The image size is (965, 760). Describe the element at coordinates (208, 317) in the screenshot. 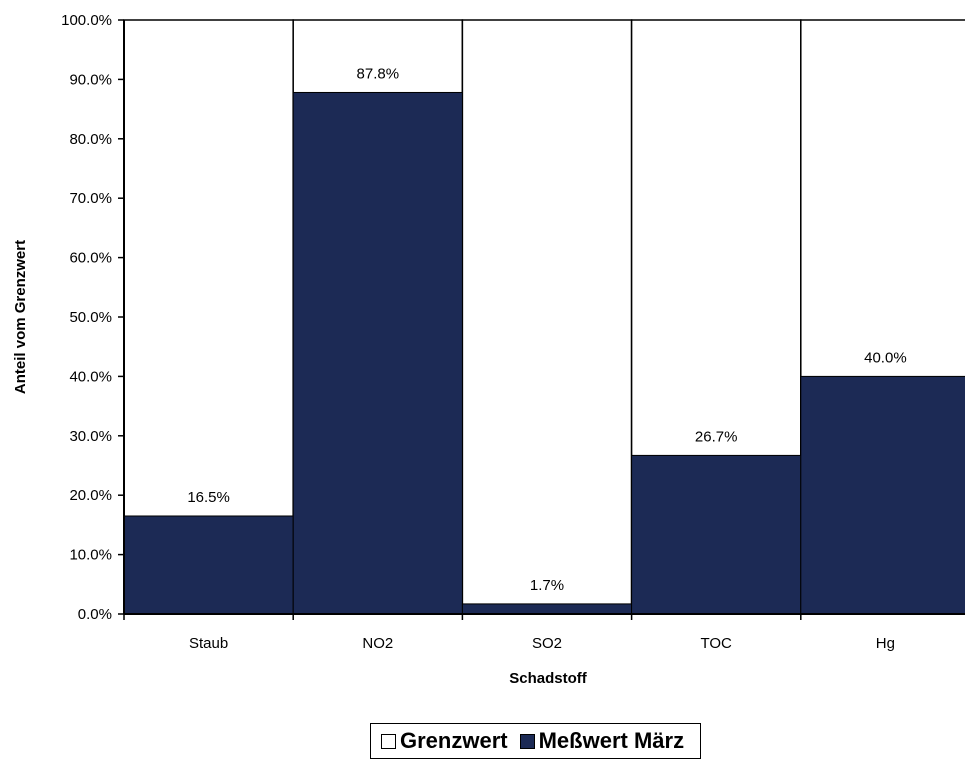

I see `bar-grenzwert-staub` at that location.